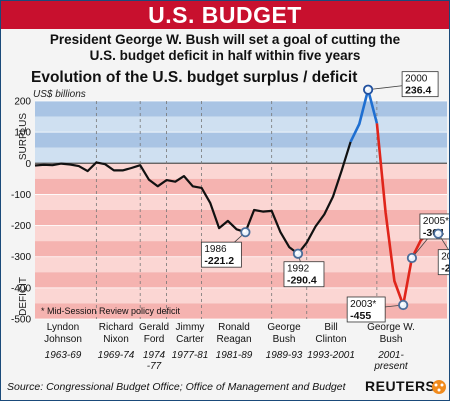 Image resolution: width=450 pixels, height=401 pixels. Describe the element at coordinates (364, 115) in the screenshot. I see `blue-series-line` at that location.